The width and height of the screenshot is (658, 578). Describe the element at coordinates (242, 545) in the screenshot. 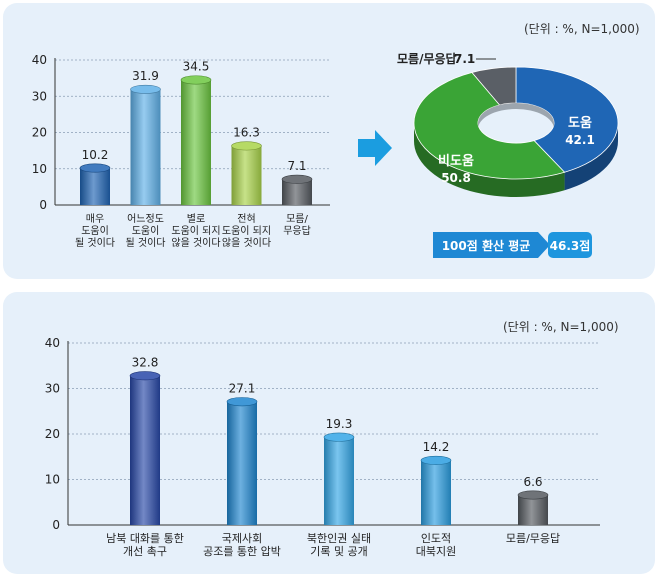

I see `category-label: 국제사회 공조를 통한 압박` at that location.